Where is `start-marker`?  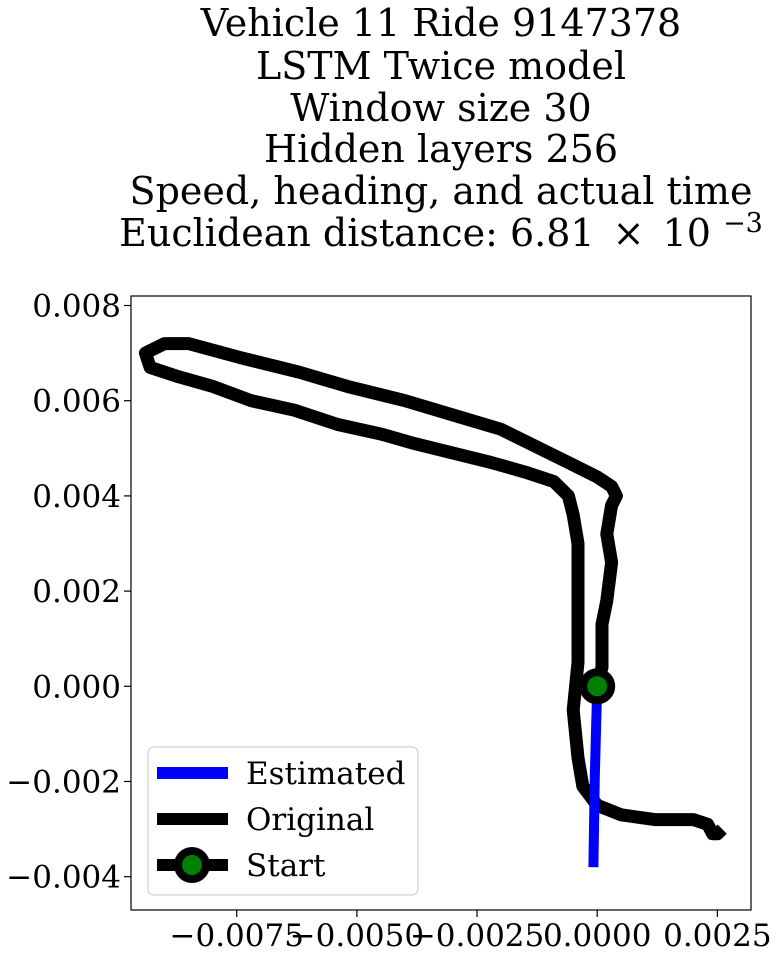 start-marker is located at coordinates (597, 686).